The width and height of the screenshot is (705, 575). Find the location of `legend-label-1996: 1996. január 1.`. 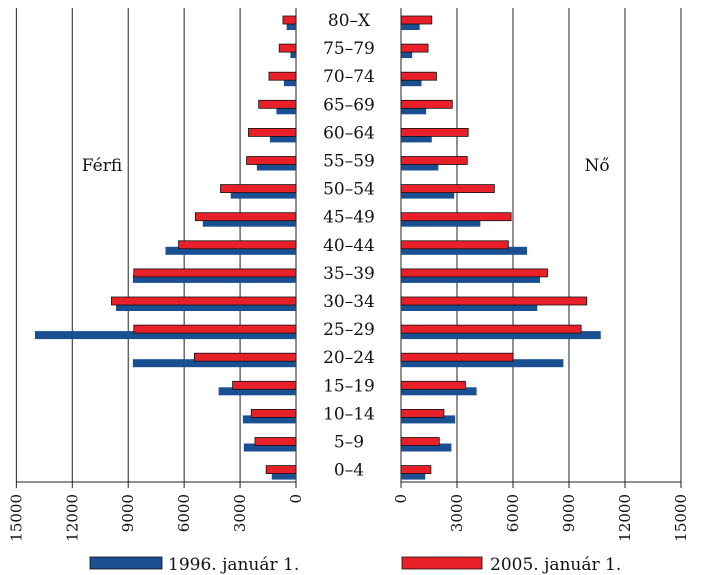

legend-label-1996: 1996. január 1. is located at coordinates (233, 565).